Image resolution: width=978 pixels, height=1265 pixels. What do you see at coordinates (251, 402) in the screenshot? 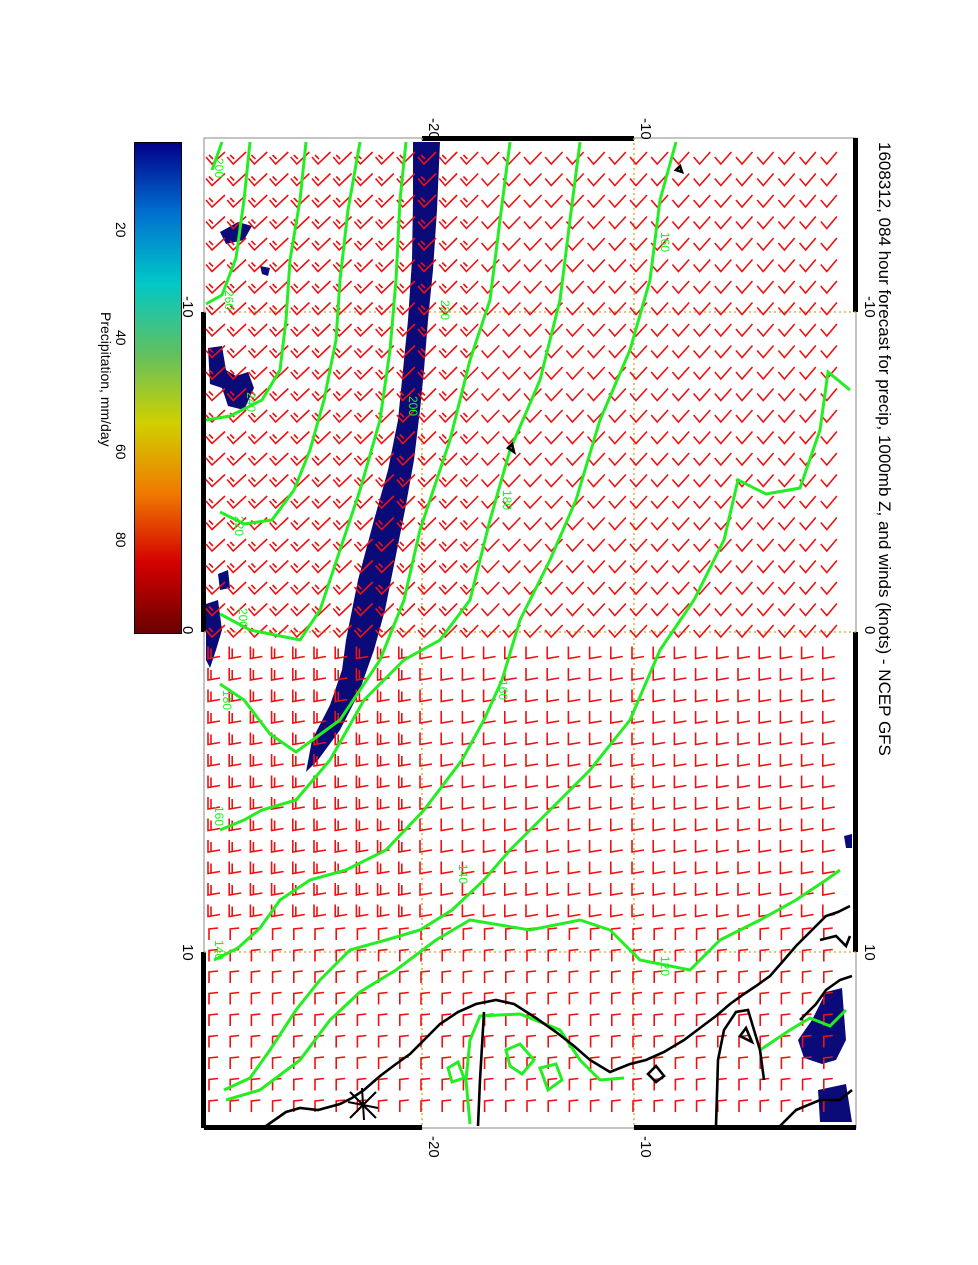
I see `contour-label: 240` at bounding box center [251, 402].